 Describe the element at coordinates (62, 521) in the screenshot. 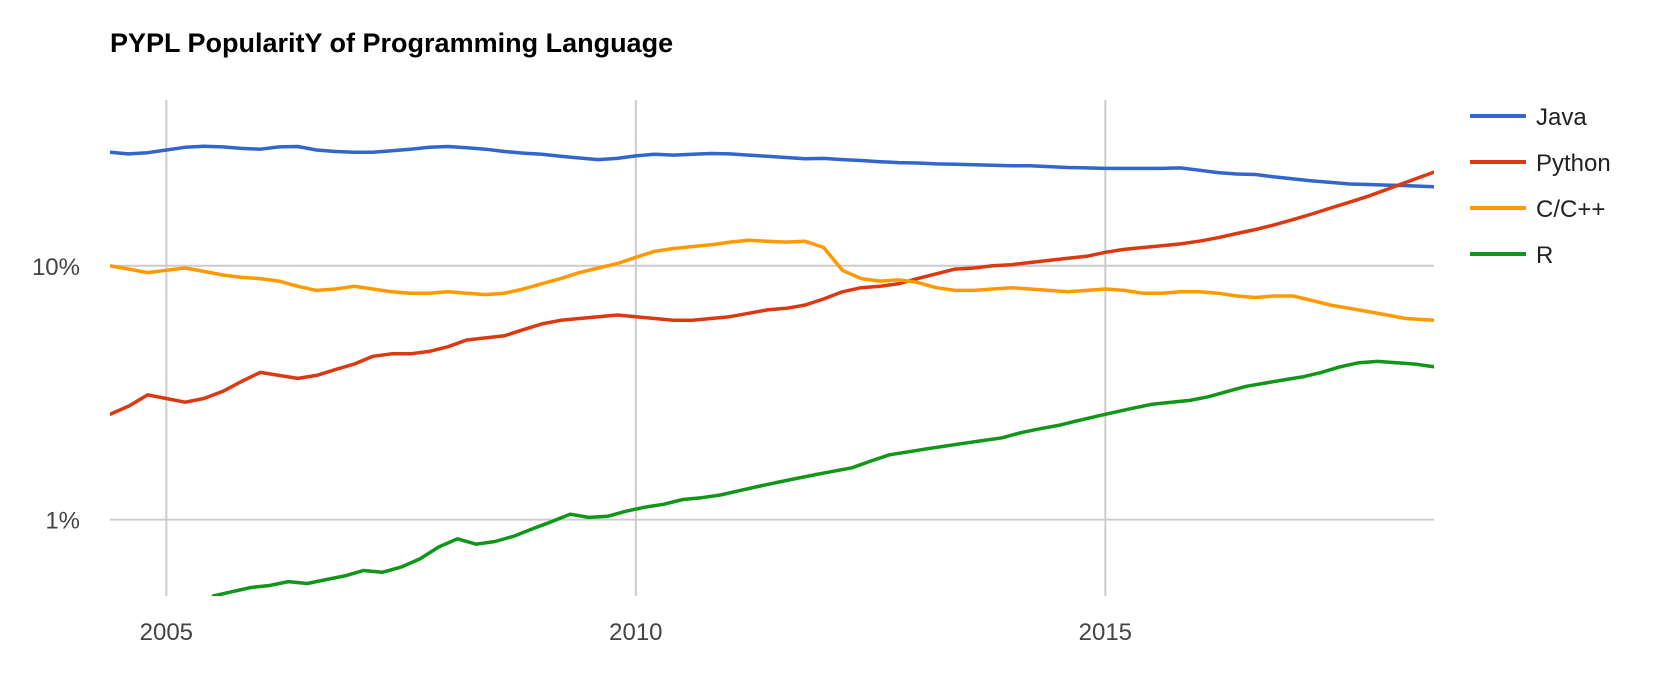

I see `y-tick-label: 1%` at that location.